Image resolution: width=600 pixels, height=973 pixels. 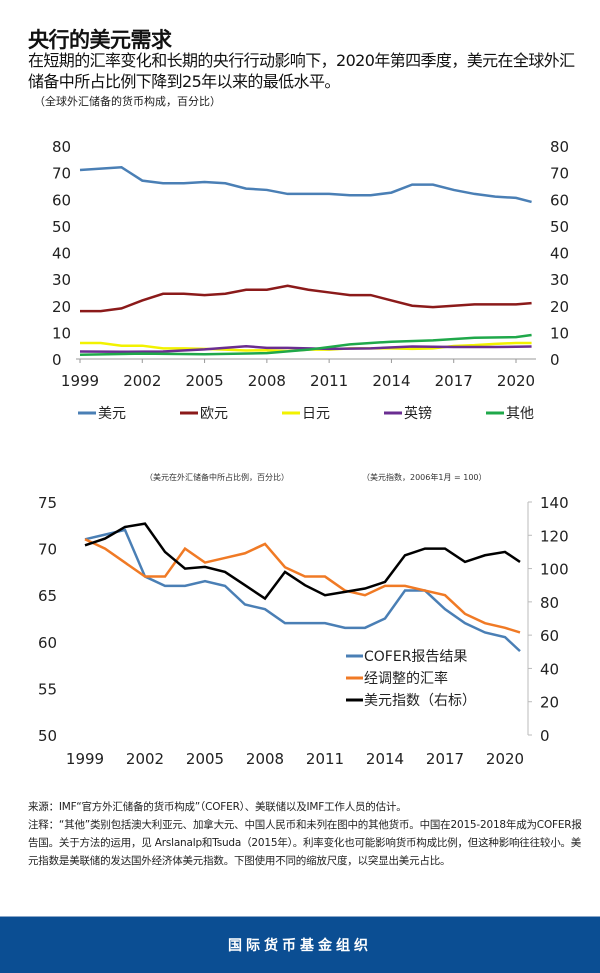 What do you see at coordinates (47, 689) in the screenshot?
I see `y-tick-label-left: 55` at bounding box center [47, 689].